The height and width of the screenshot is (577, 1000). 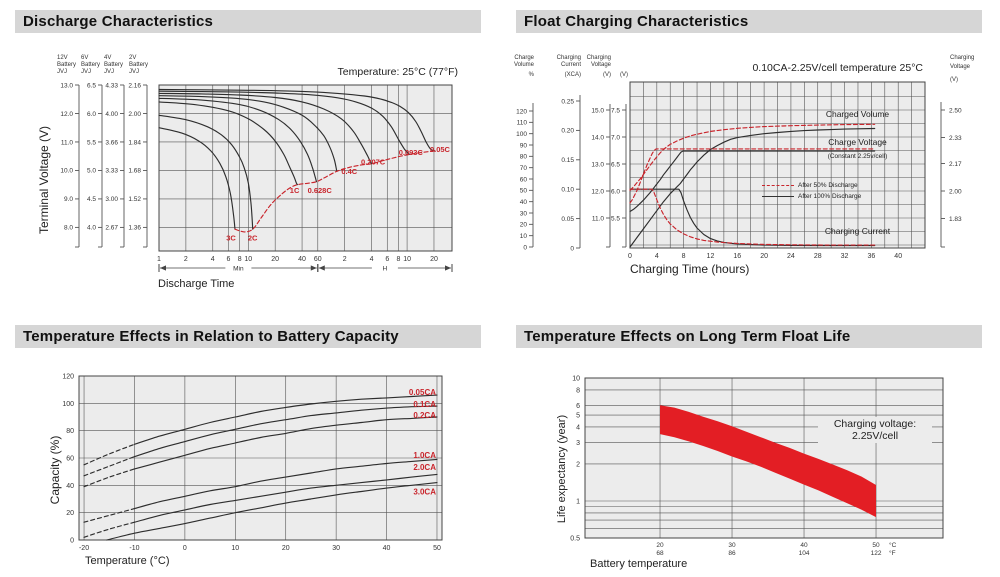 What do you see at coordinates (397, 72) in the screenshot?
I see `discharge-temperature-note: Temperature: 25°C (77°F)` at bounding box center [397, 72].